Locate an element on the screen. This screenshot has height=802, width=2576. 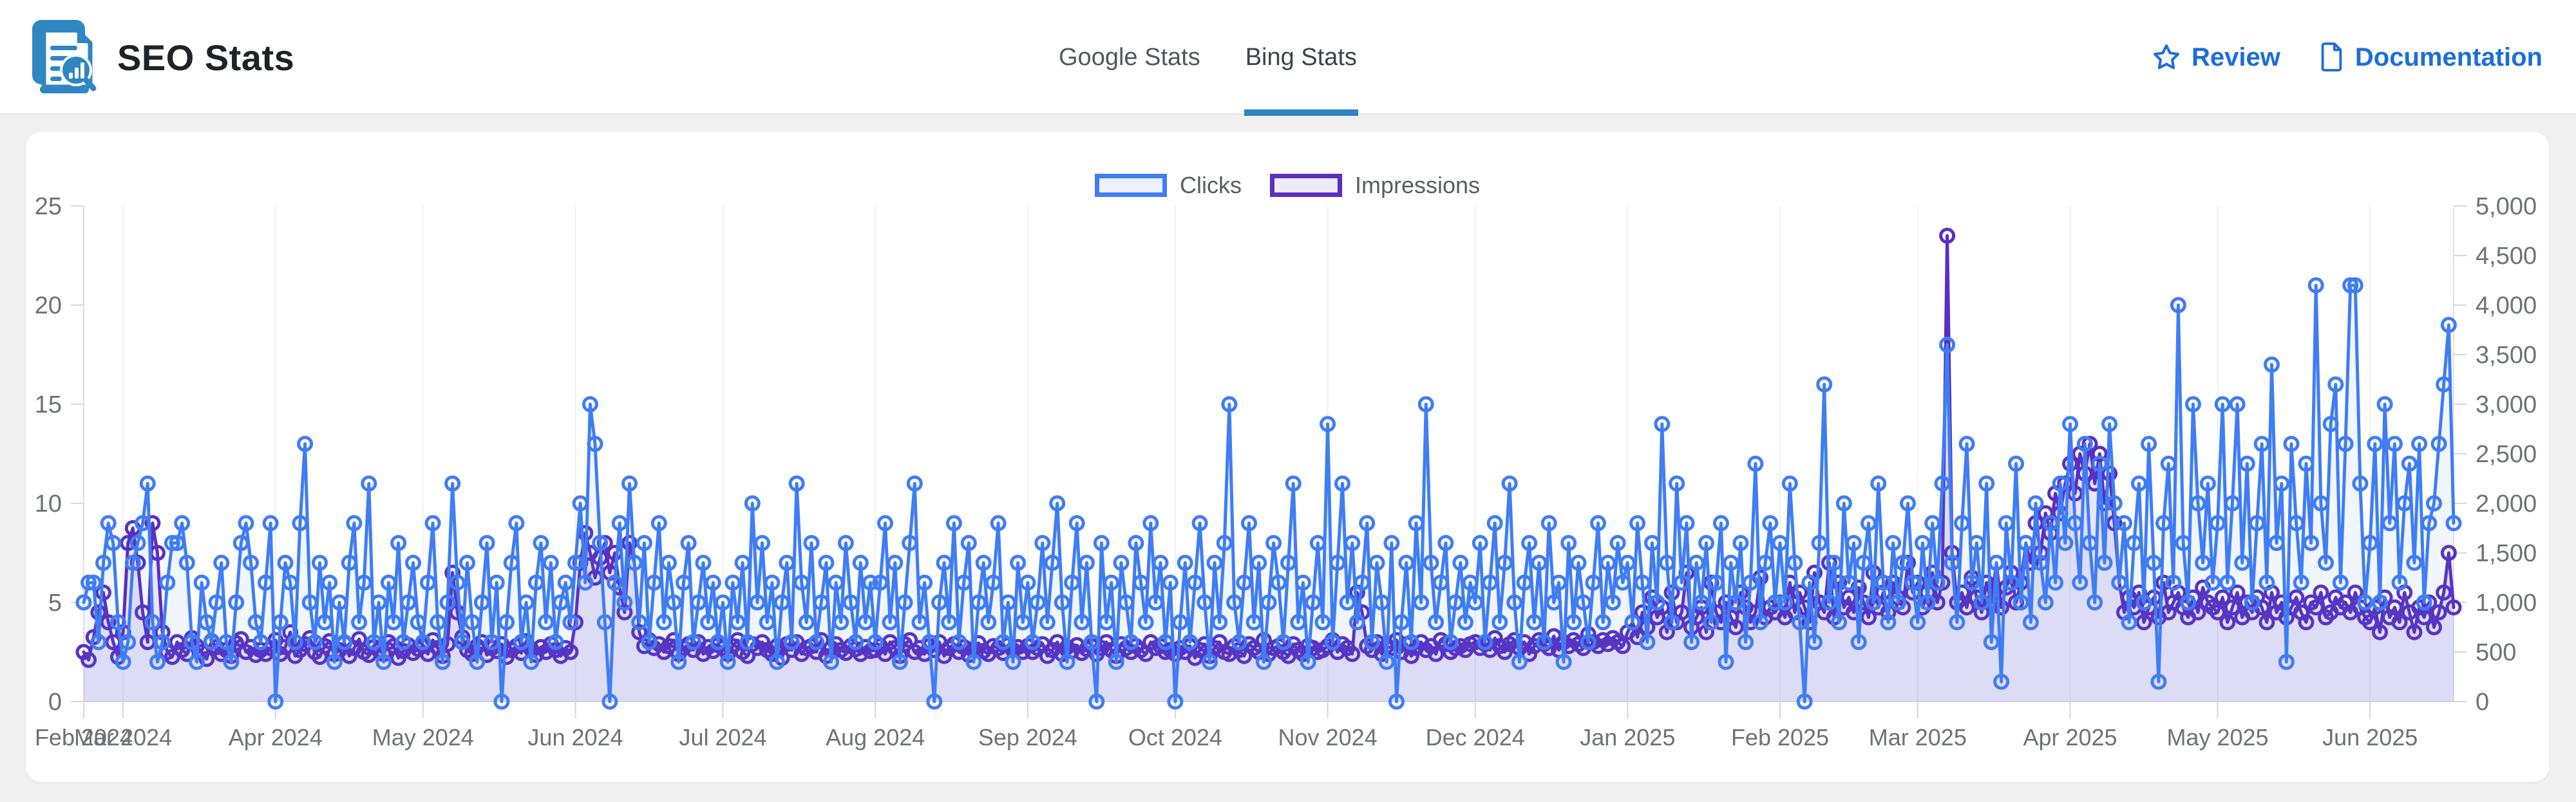
svg-text: Feb 2024 is located at coordinates (84, 737).